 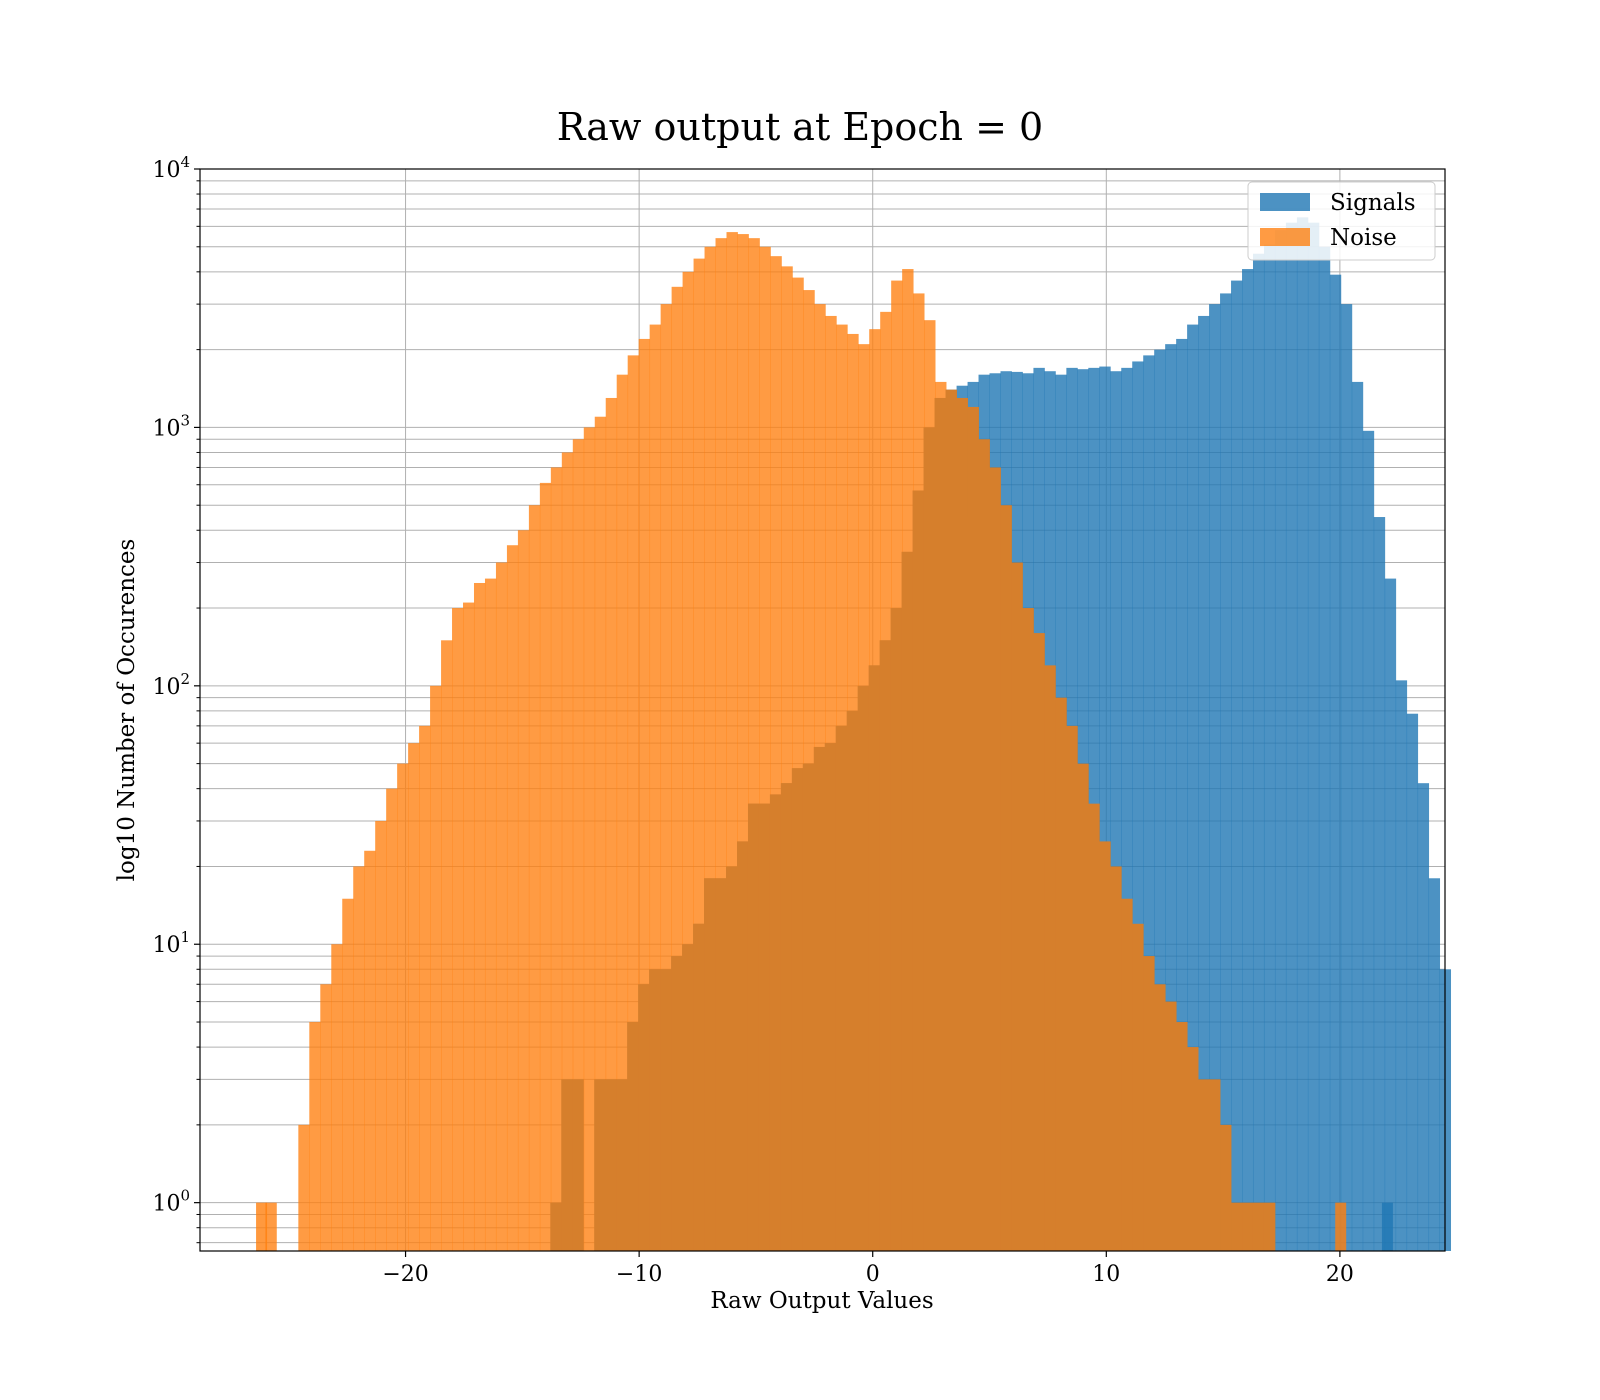 I want to click on x-tick-label: 10, so click(x=1106, y=1274).